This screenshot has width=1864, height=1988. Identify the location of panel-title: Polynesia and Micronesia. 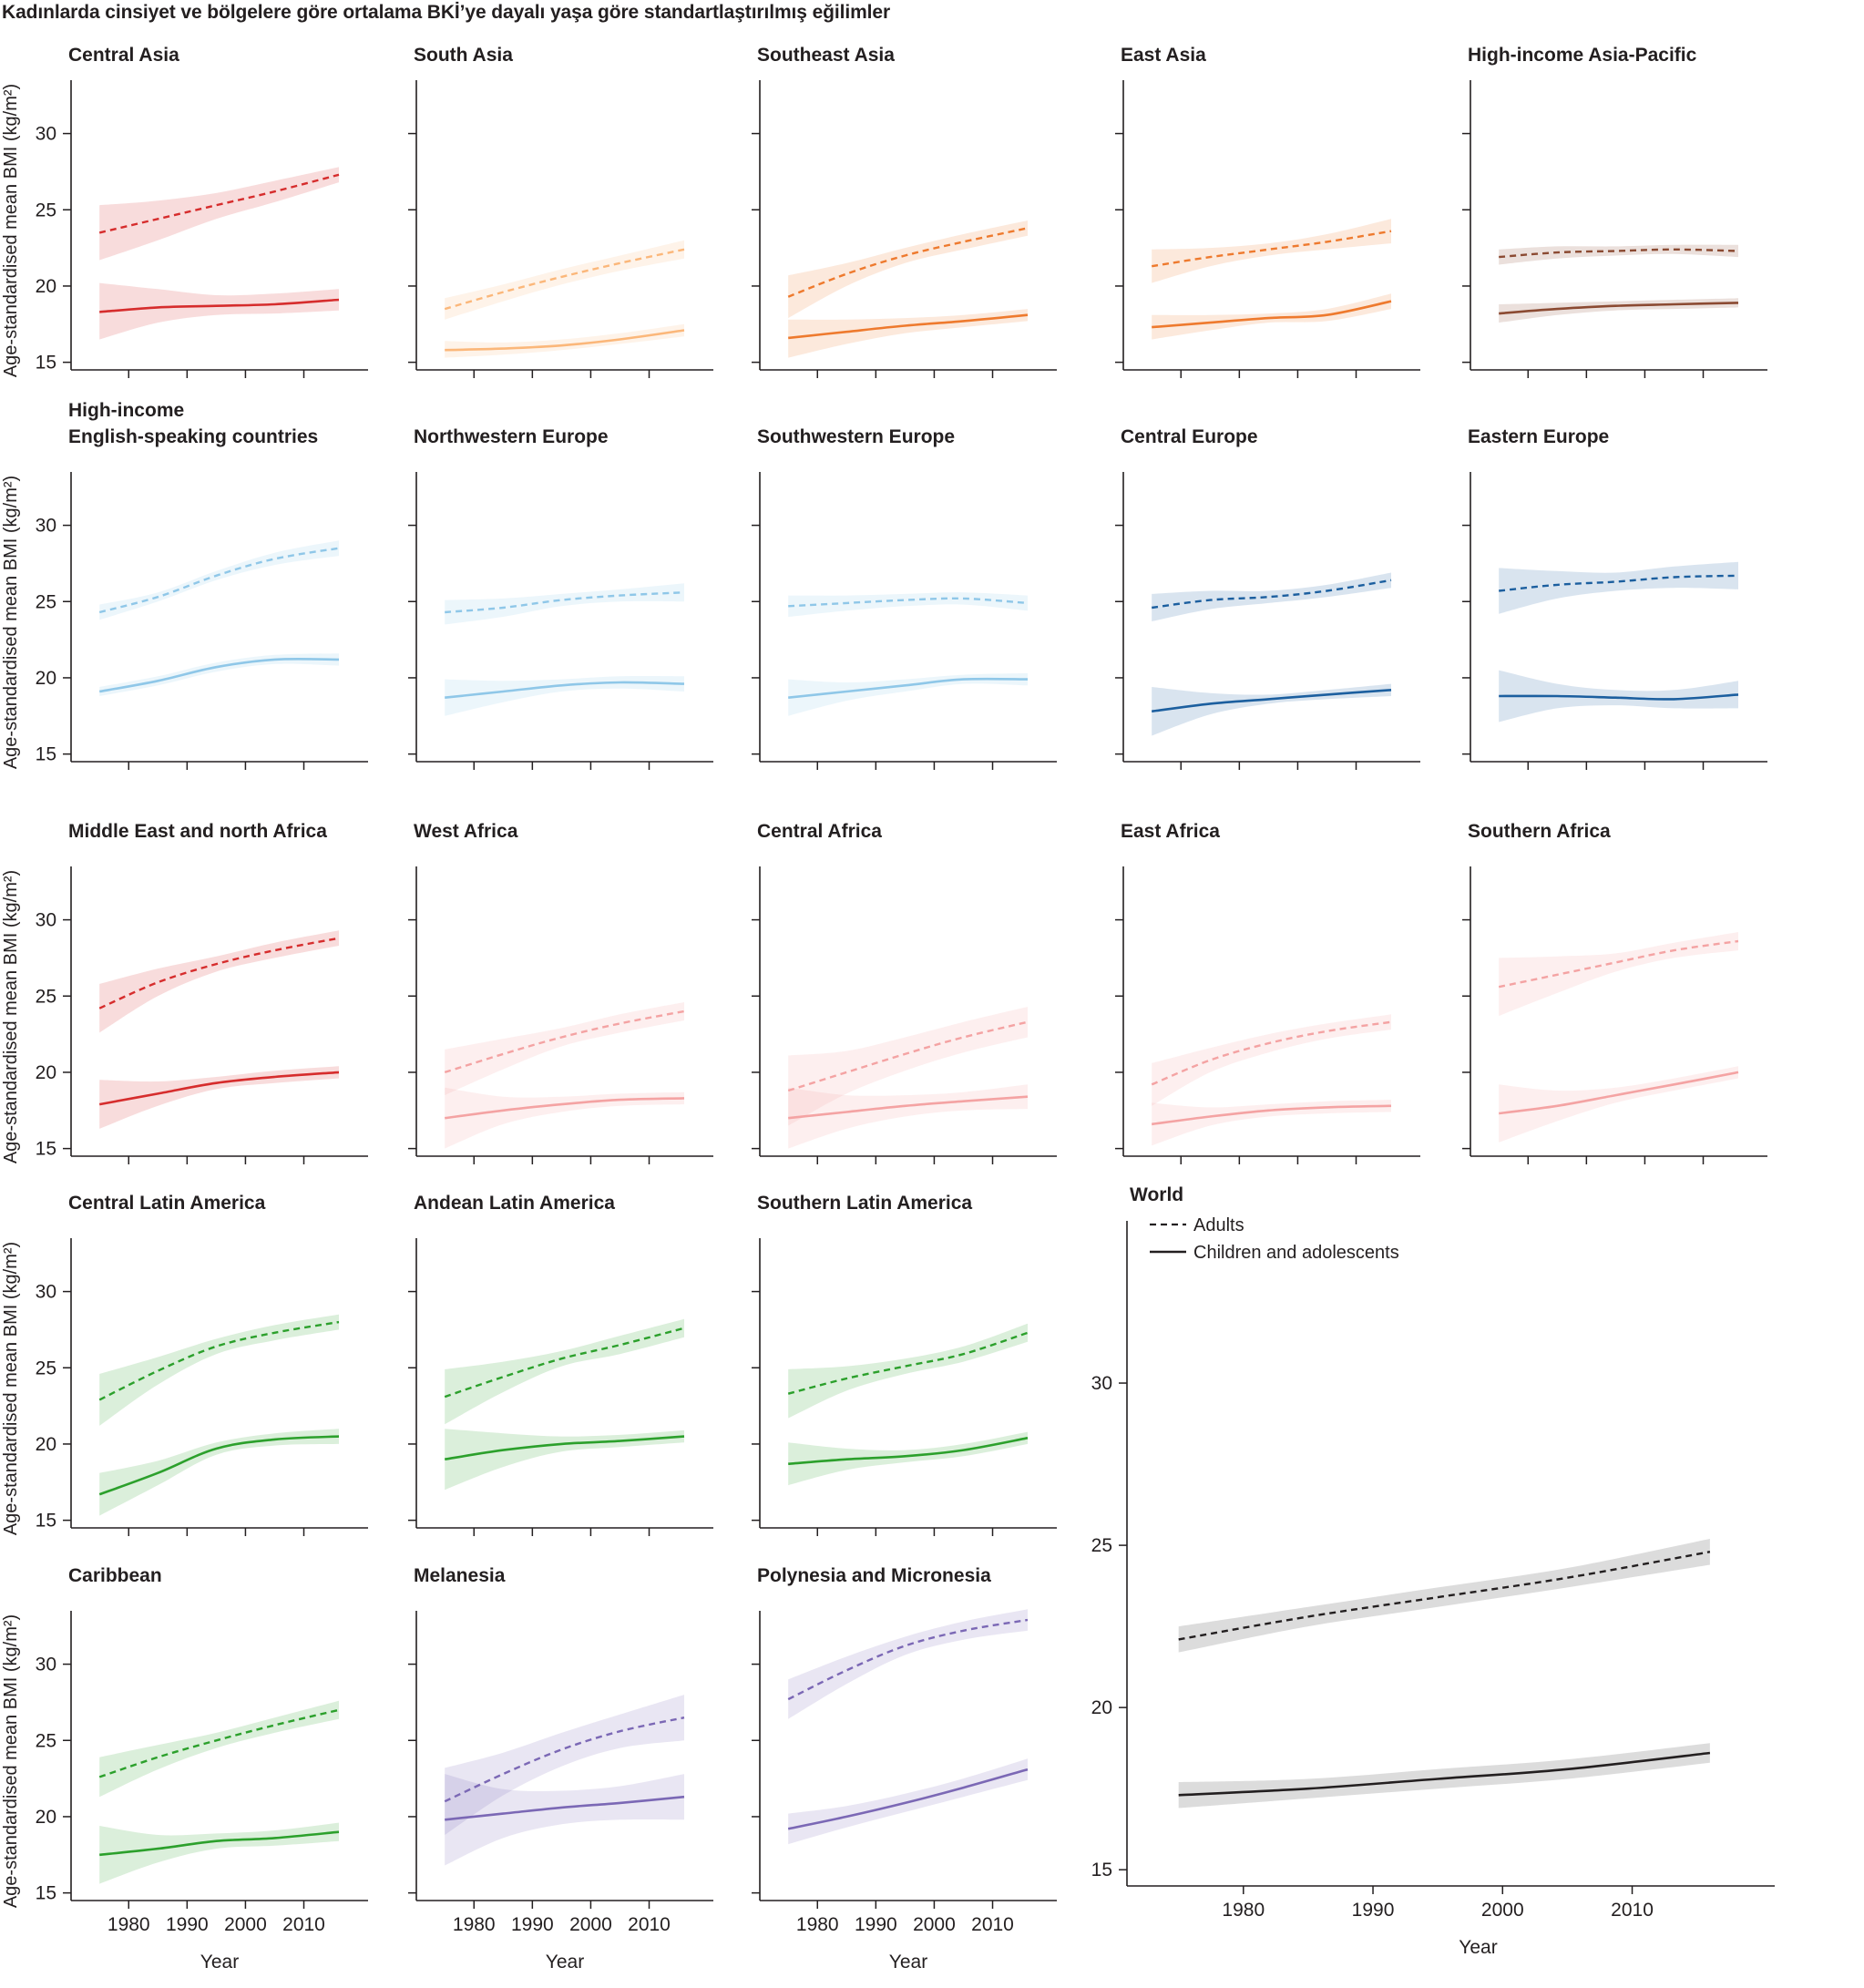
(874, 1575).